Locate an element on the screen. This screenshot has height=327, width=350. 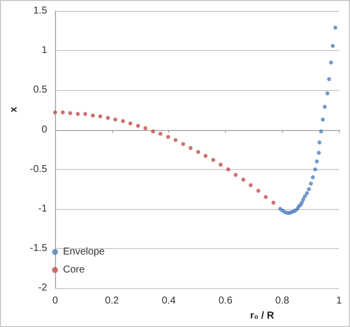
y-axis-title: x is located at coordinates (14, 109).